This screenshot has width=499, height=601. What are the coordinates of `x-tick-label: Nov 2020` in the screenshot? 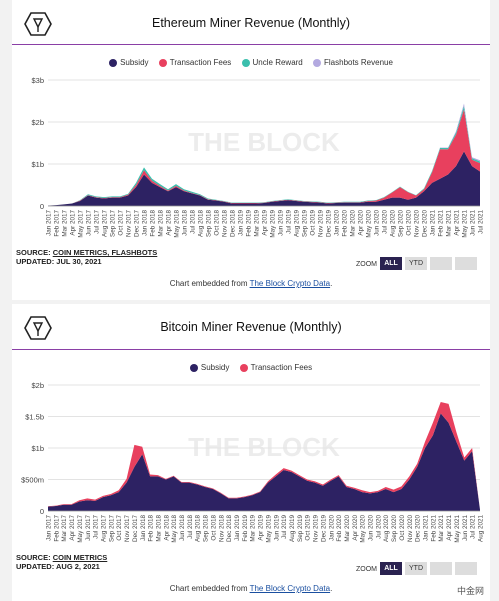 It's located at (417, 223).